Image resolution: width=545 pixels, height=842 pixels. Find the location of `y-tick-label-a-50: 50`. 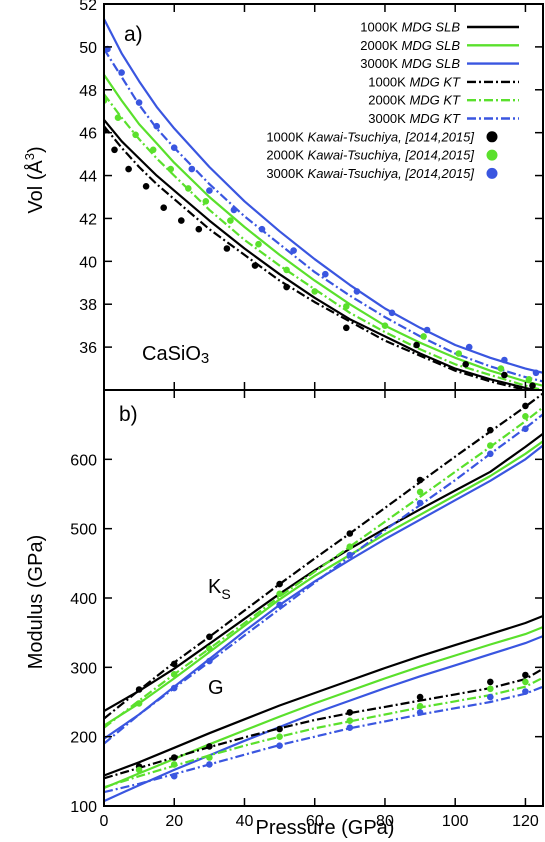

y-tick-label-a-50: 50 is located at coordinates (88, 48).